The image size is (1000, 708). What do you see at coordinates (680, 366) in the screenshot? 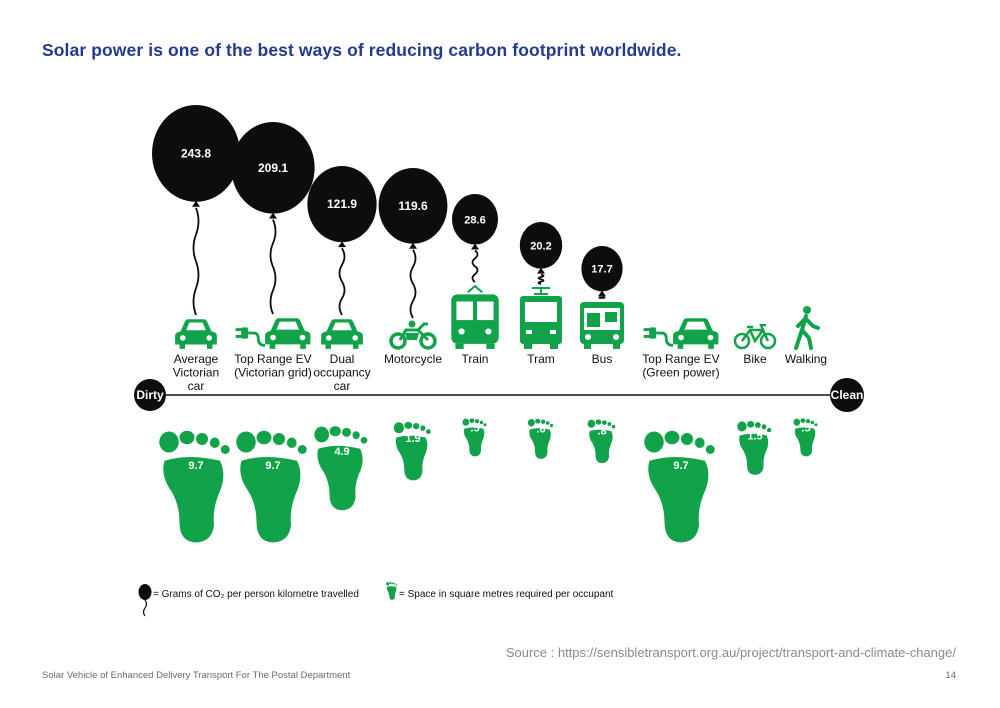
I see `category-label: Top Range EV (Green power)` at bounding box center [680, 366].